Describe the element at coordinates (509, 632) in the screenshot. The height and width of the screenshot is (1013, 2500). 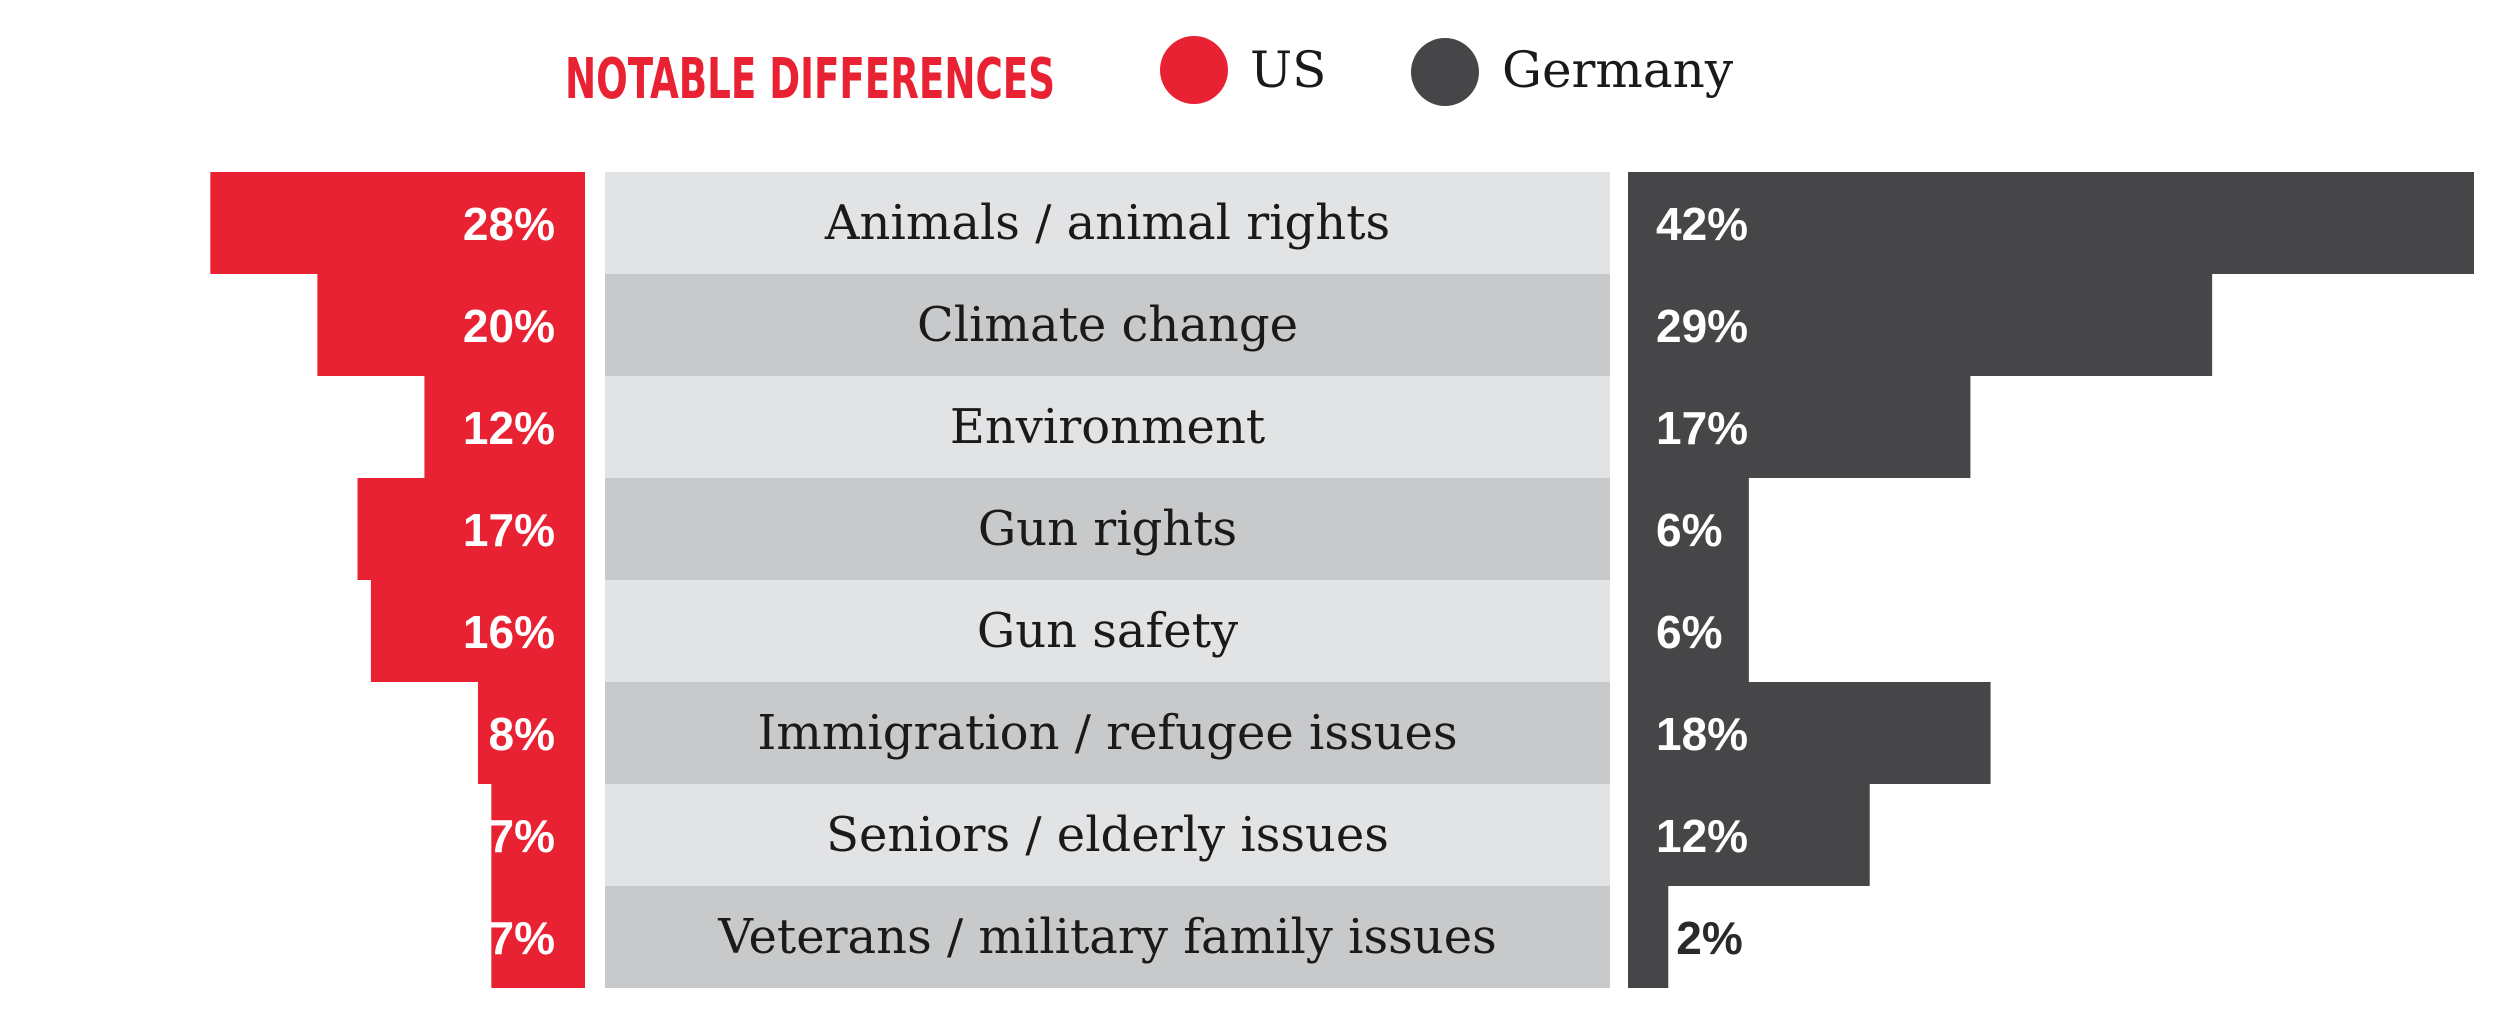
I see `us-value-label: 16%` at that location.